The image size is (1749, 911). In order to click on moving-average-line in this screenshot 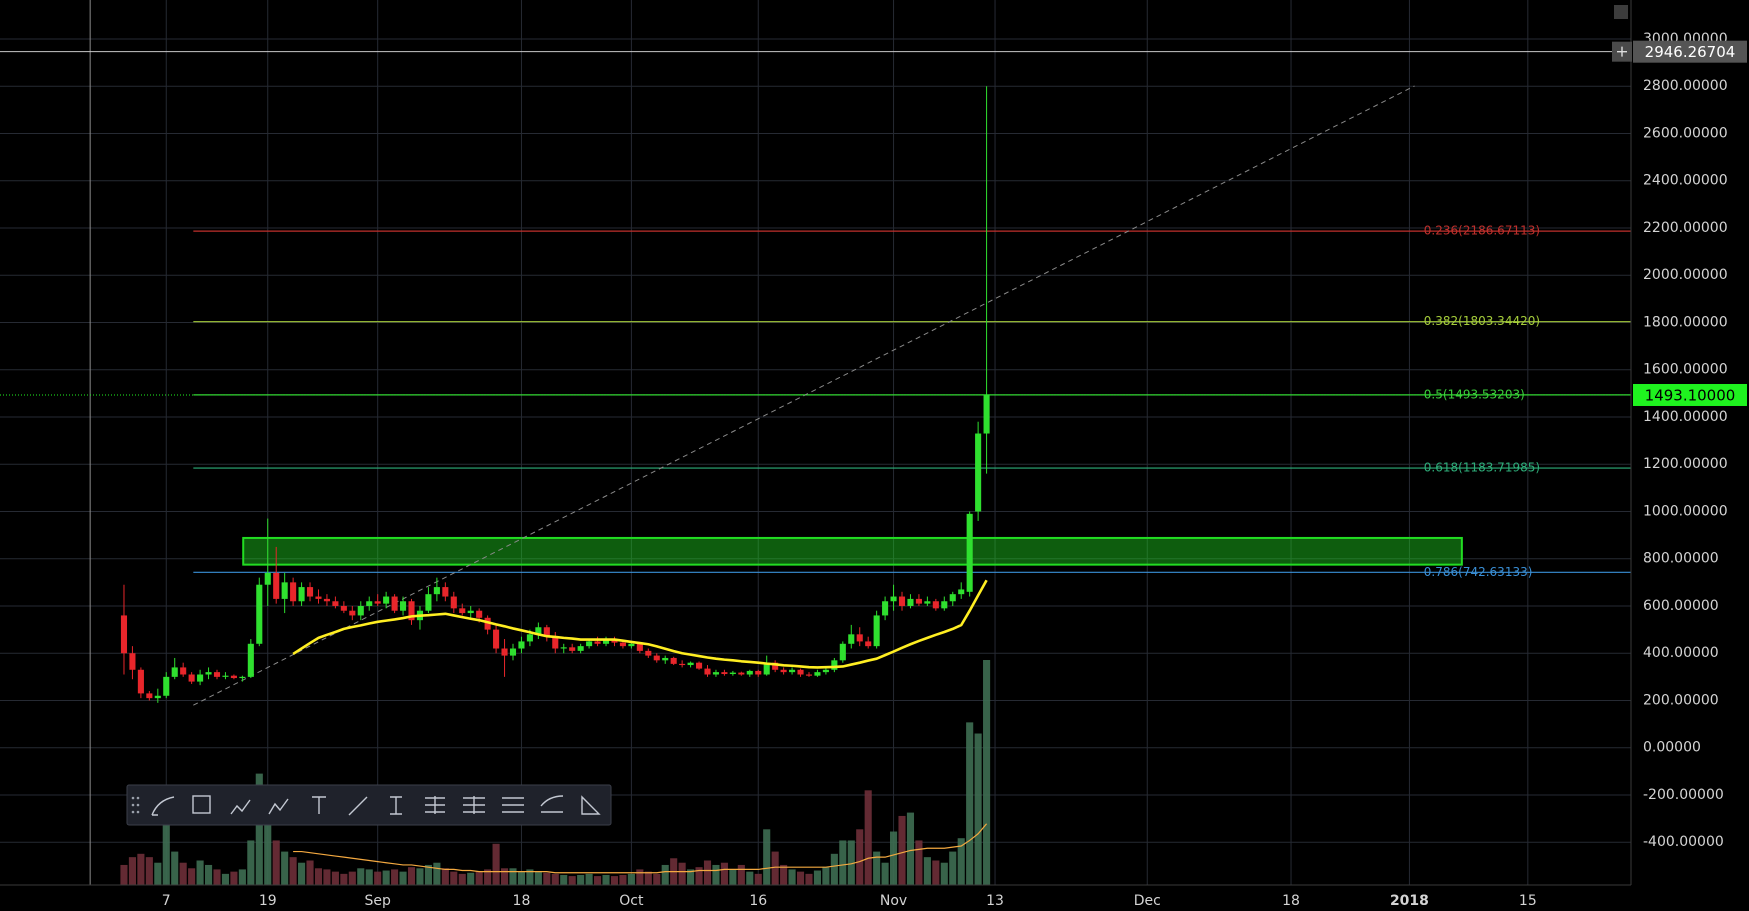, I will do `click(640, 624)`.